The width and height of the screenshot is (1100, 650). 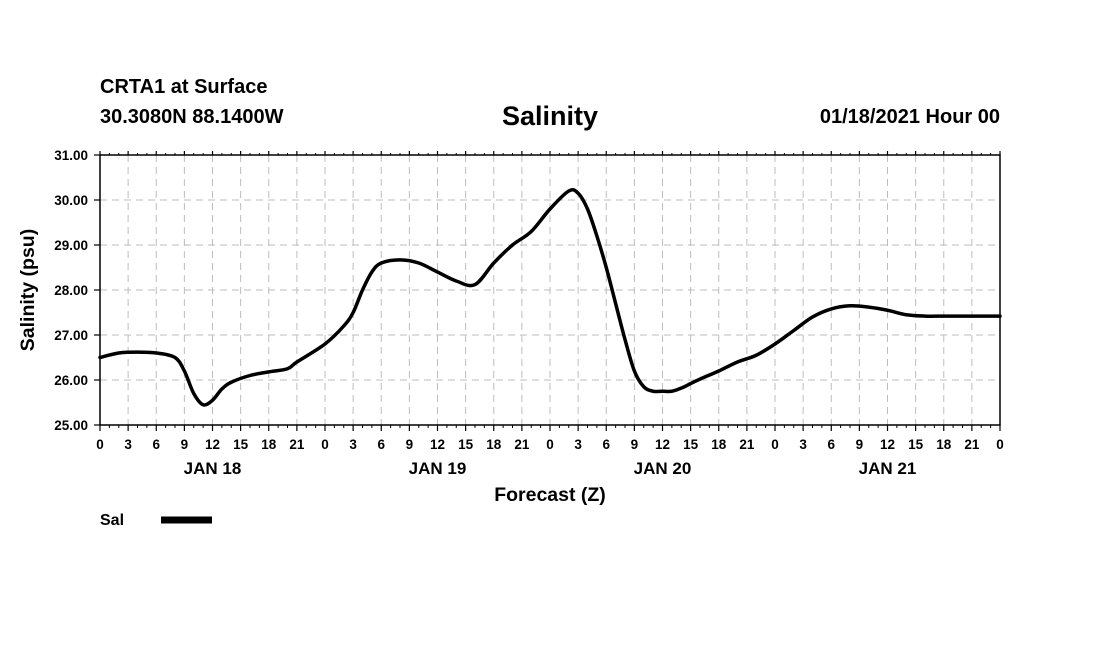 I want to click on day-label: JAN 19, so click(x=438, y=468).